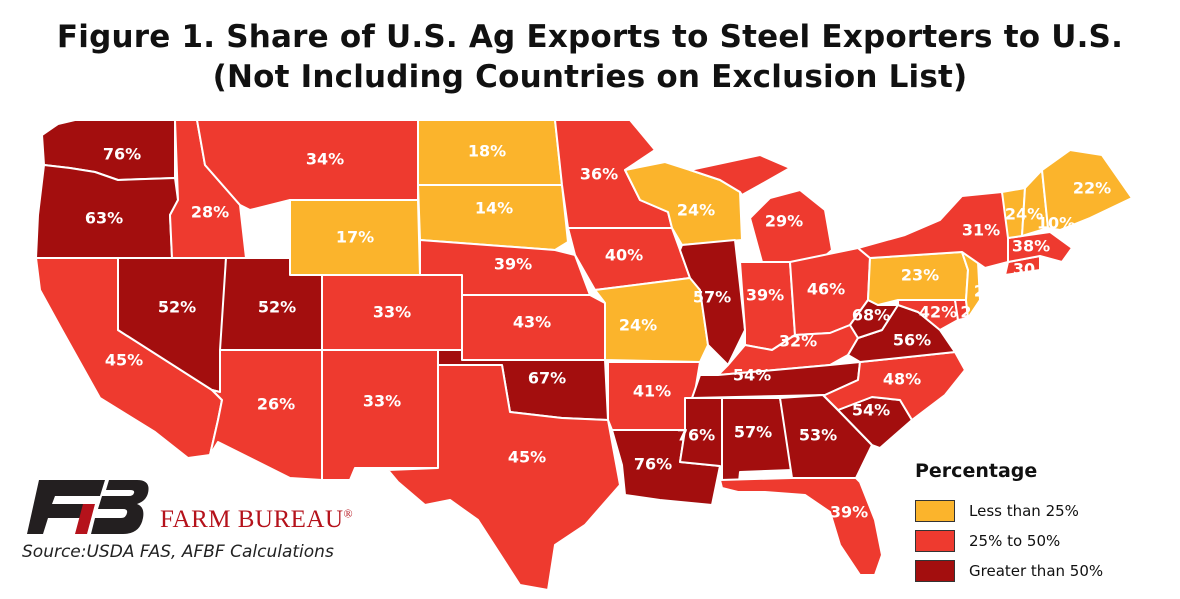 The image size is (1180, 599). Describe the element at coordinates (985, 291) in the screenshot. I see `state-label-nj: 22` at that location.